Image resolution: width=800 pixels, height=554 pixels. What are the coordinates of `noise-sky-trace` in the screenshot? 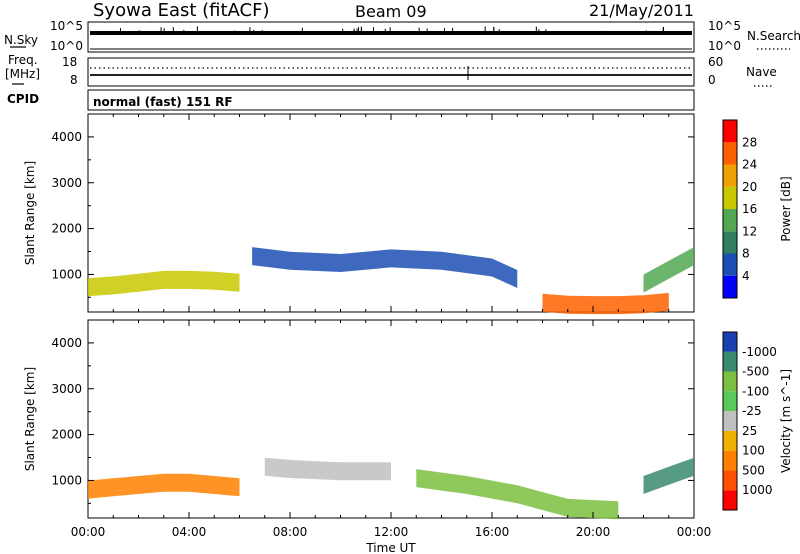 It's located at (391, 33).